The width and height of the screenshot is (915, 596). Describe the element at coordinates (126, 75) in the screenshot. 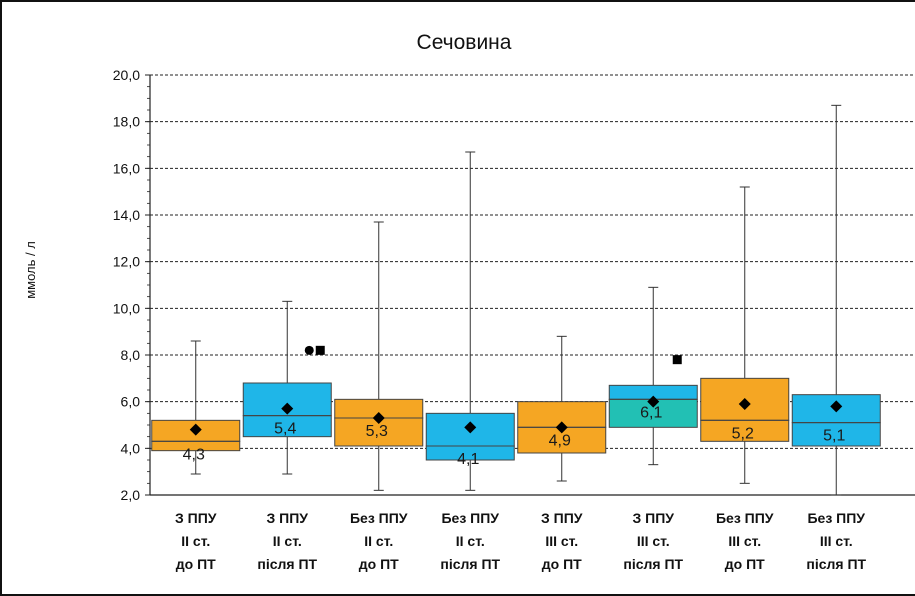

I see `y-tick-label: 20,0` at that location.